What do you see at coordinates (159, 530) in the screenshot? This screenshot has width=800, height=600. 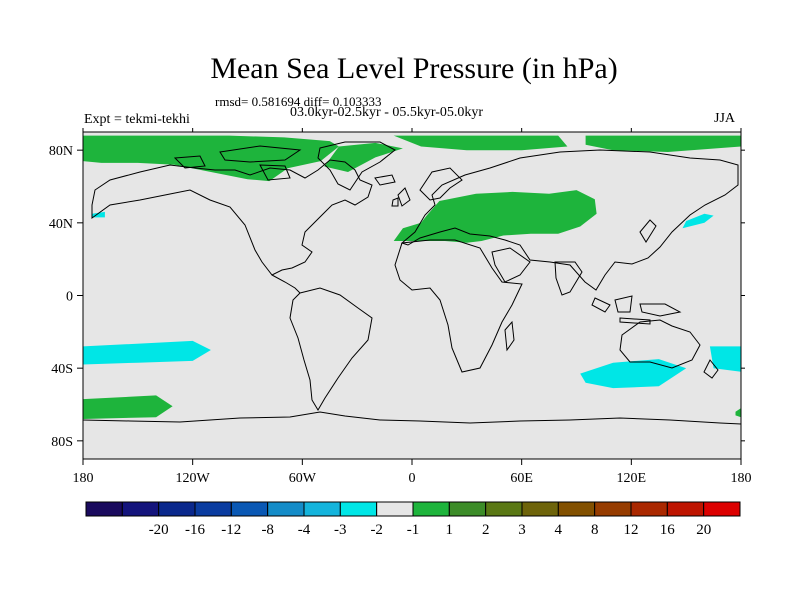 I see `colorbar-label: -20` at bounding box center [159, 530].